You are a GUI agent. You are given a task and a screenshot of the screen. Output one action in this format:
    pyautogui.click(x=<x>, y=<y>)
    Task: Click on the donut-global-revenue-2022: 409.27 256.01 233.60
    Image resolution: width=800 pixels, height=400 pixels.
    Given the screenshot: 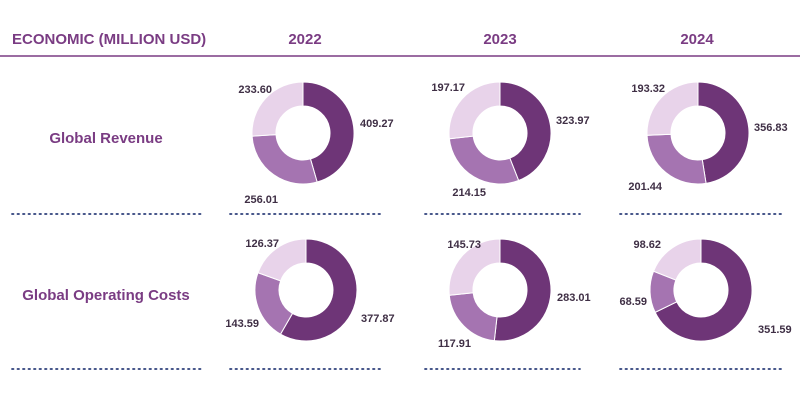 What is the action you would take?
    pyautogui.click(x=316, y=143)
    